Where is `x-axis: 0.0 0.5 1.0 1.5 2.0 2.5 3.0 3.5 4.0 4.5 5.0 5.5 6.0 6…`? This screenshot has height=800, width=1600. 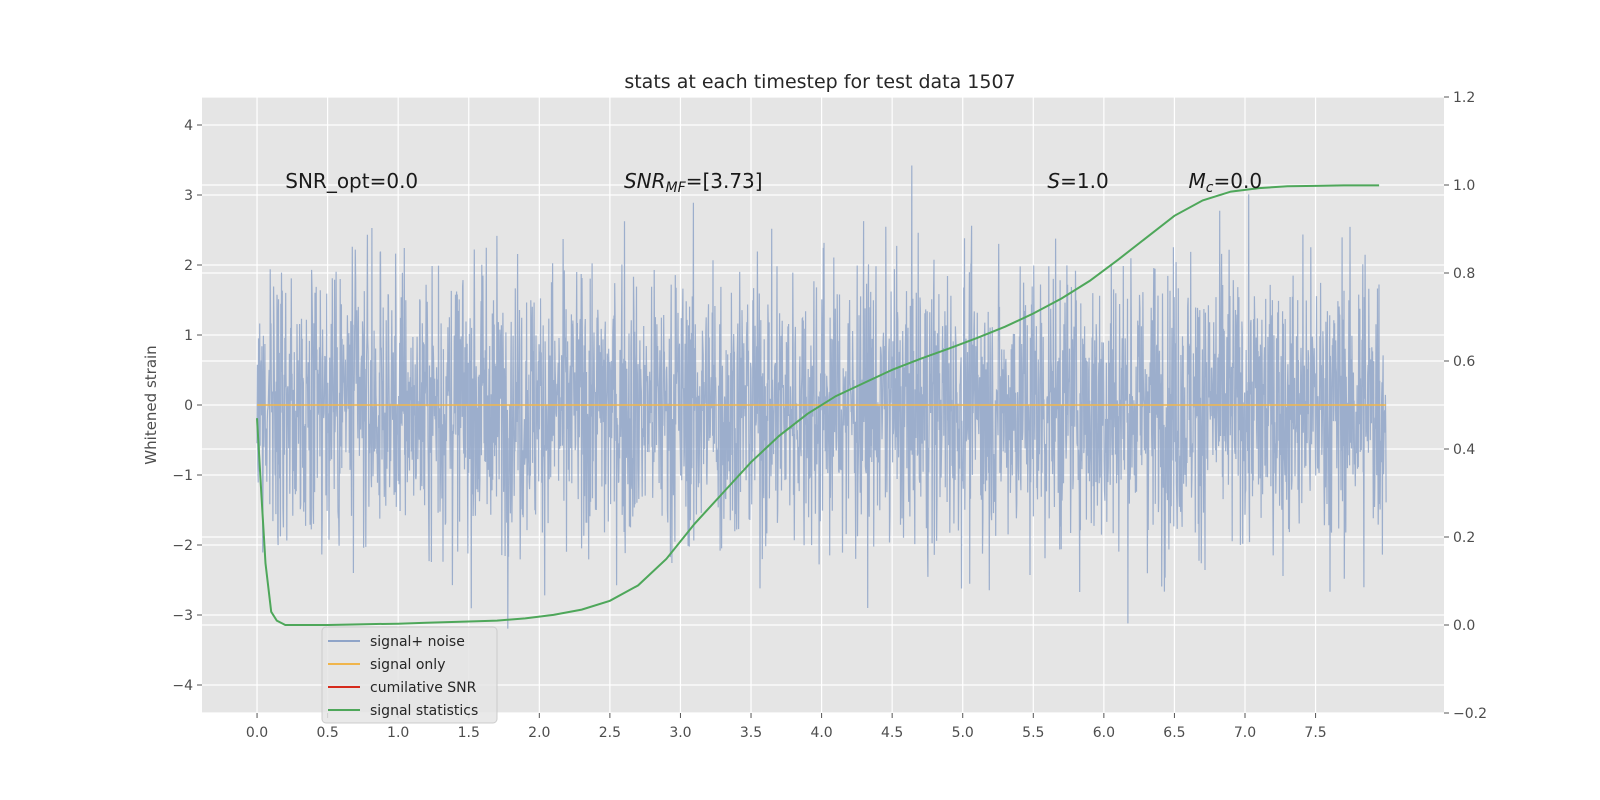 x-axis: 0.0 0.5 1.0 1.5 2.0 2.5 3.0 3.5 4.0 4.5 5.0 5.5 6.0 6… is located at coordinates (786, 727).